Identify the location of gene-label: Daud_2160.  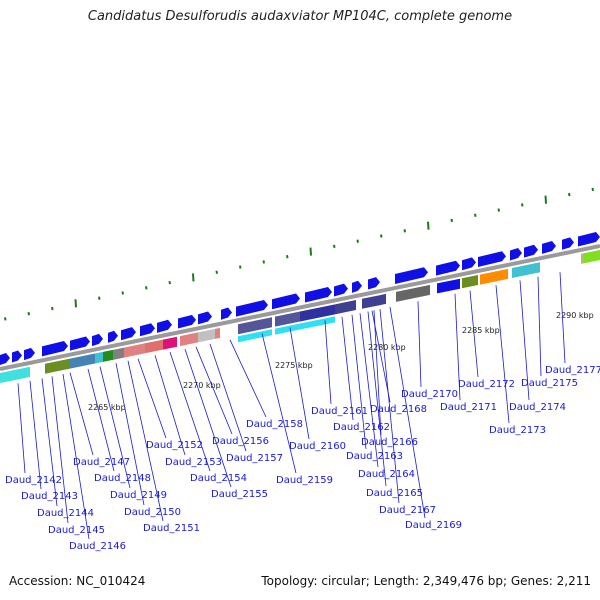
(317, 446).